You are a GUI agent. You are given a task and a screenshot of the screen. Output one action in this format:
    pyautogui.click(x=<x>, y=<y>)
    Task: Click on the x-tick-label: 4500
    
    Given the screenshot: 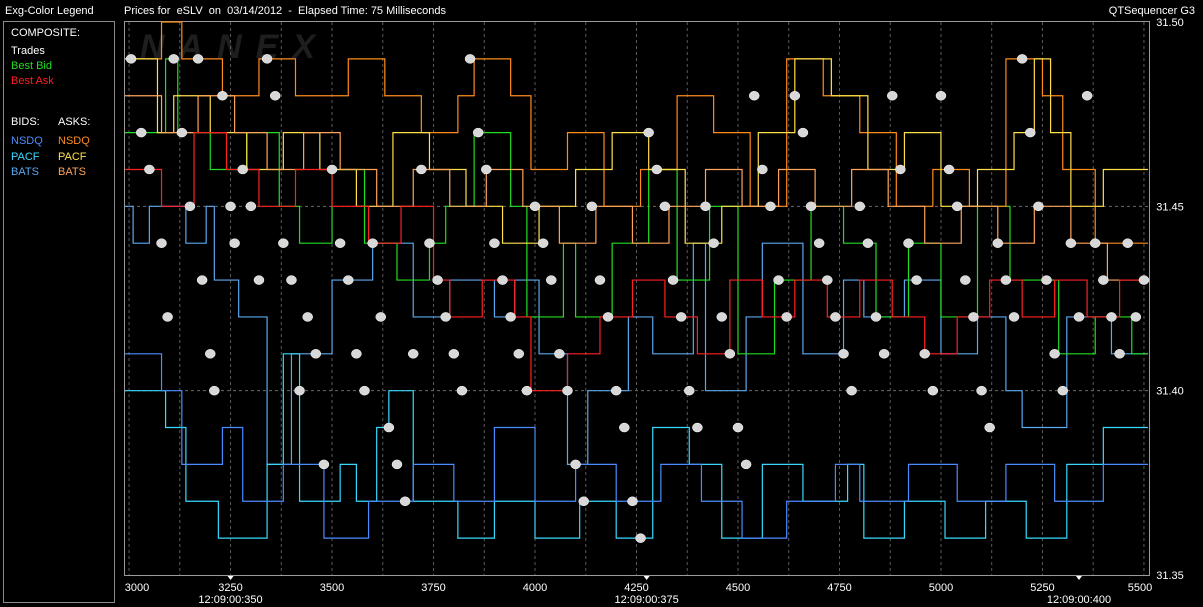 What is the action you would take?
    pyautogui.click(x=738, y=588)
    